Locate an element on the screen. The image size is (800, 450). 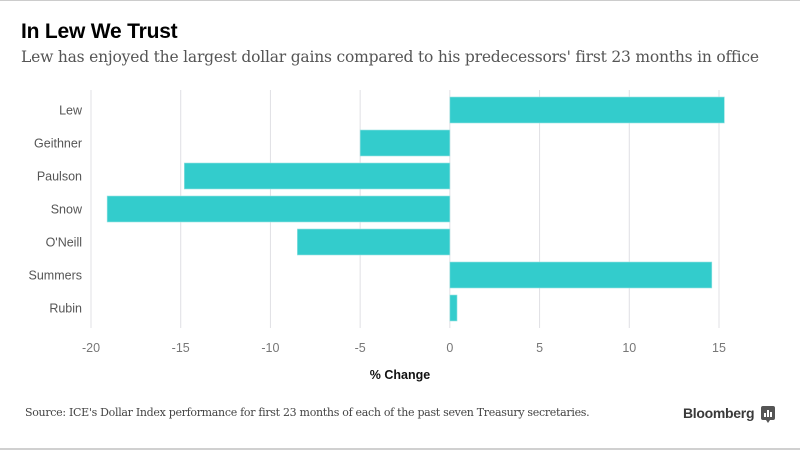
x-tick-label: -20 is located at coordinates (91, 348).